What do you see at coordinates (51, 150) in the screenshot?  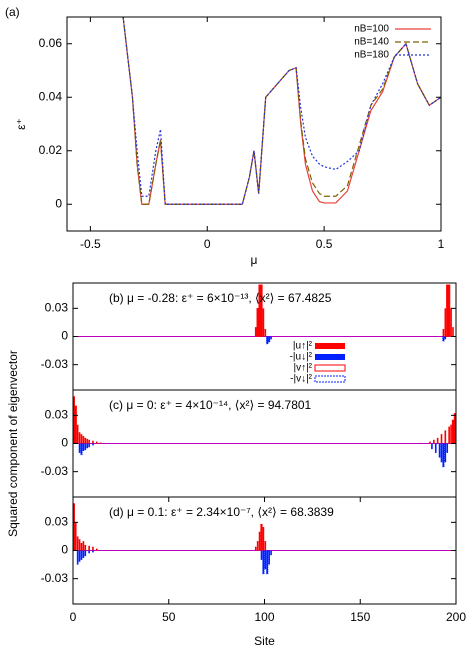 I see `y-tick-label: 0.02` at bounding box center [51, 150].